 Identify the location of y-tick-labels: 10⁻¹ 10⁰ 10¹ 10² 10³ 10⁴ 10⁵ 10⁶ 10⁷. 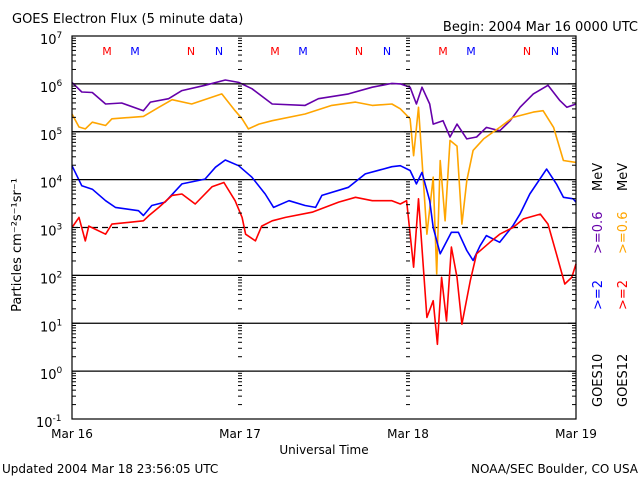
(49, 231).